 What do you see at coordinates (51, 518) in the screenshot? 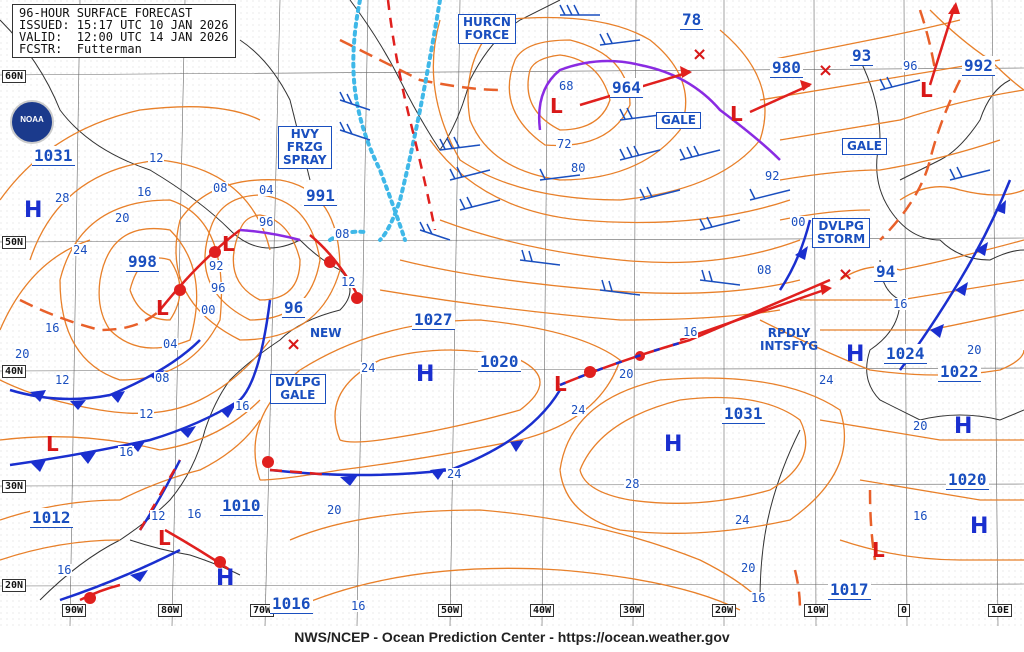
I see `pressure-1012: 1012` at bounding box center [51, 518].